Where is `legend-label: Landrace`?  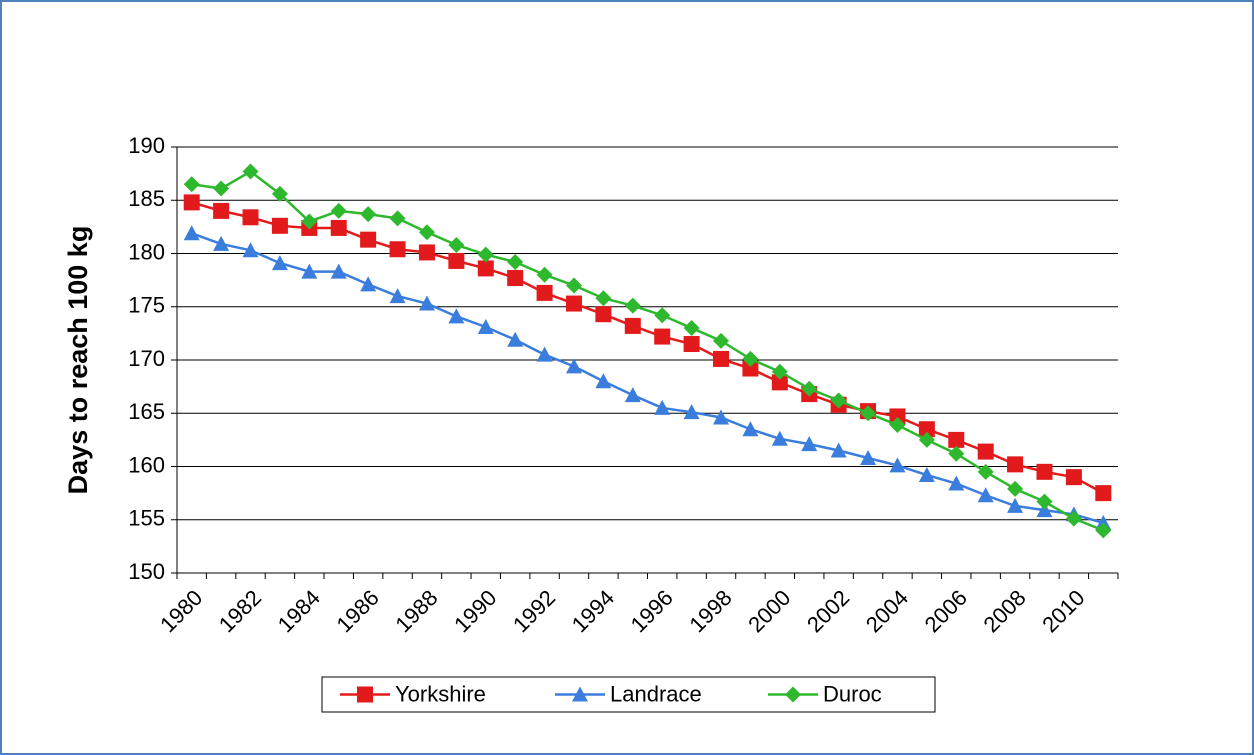 legend-label: Landrace is located at coordinates (656, 693).